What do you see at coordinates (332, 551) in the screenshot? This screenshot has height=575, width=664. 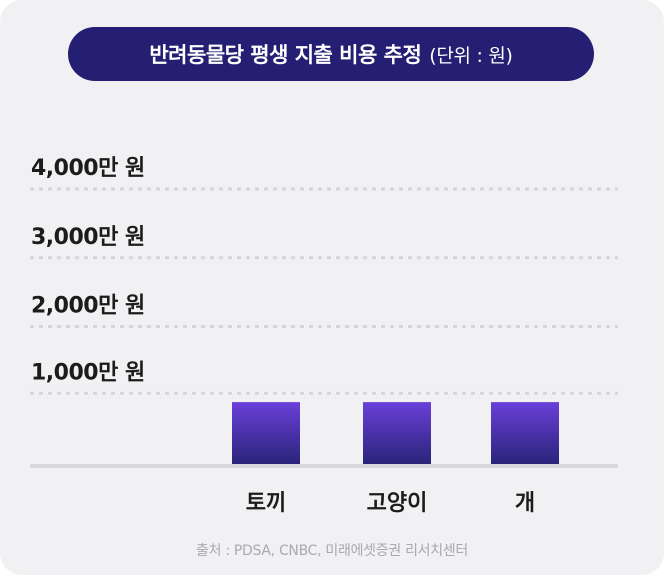 I see `source-note: 출처 : PDSA, CNBC, 미래에셋증권 리서치센터` at bounding box center [332, 551].